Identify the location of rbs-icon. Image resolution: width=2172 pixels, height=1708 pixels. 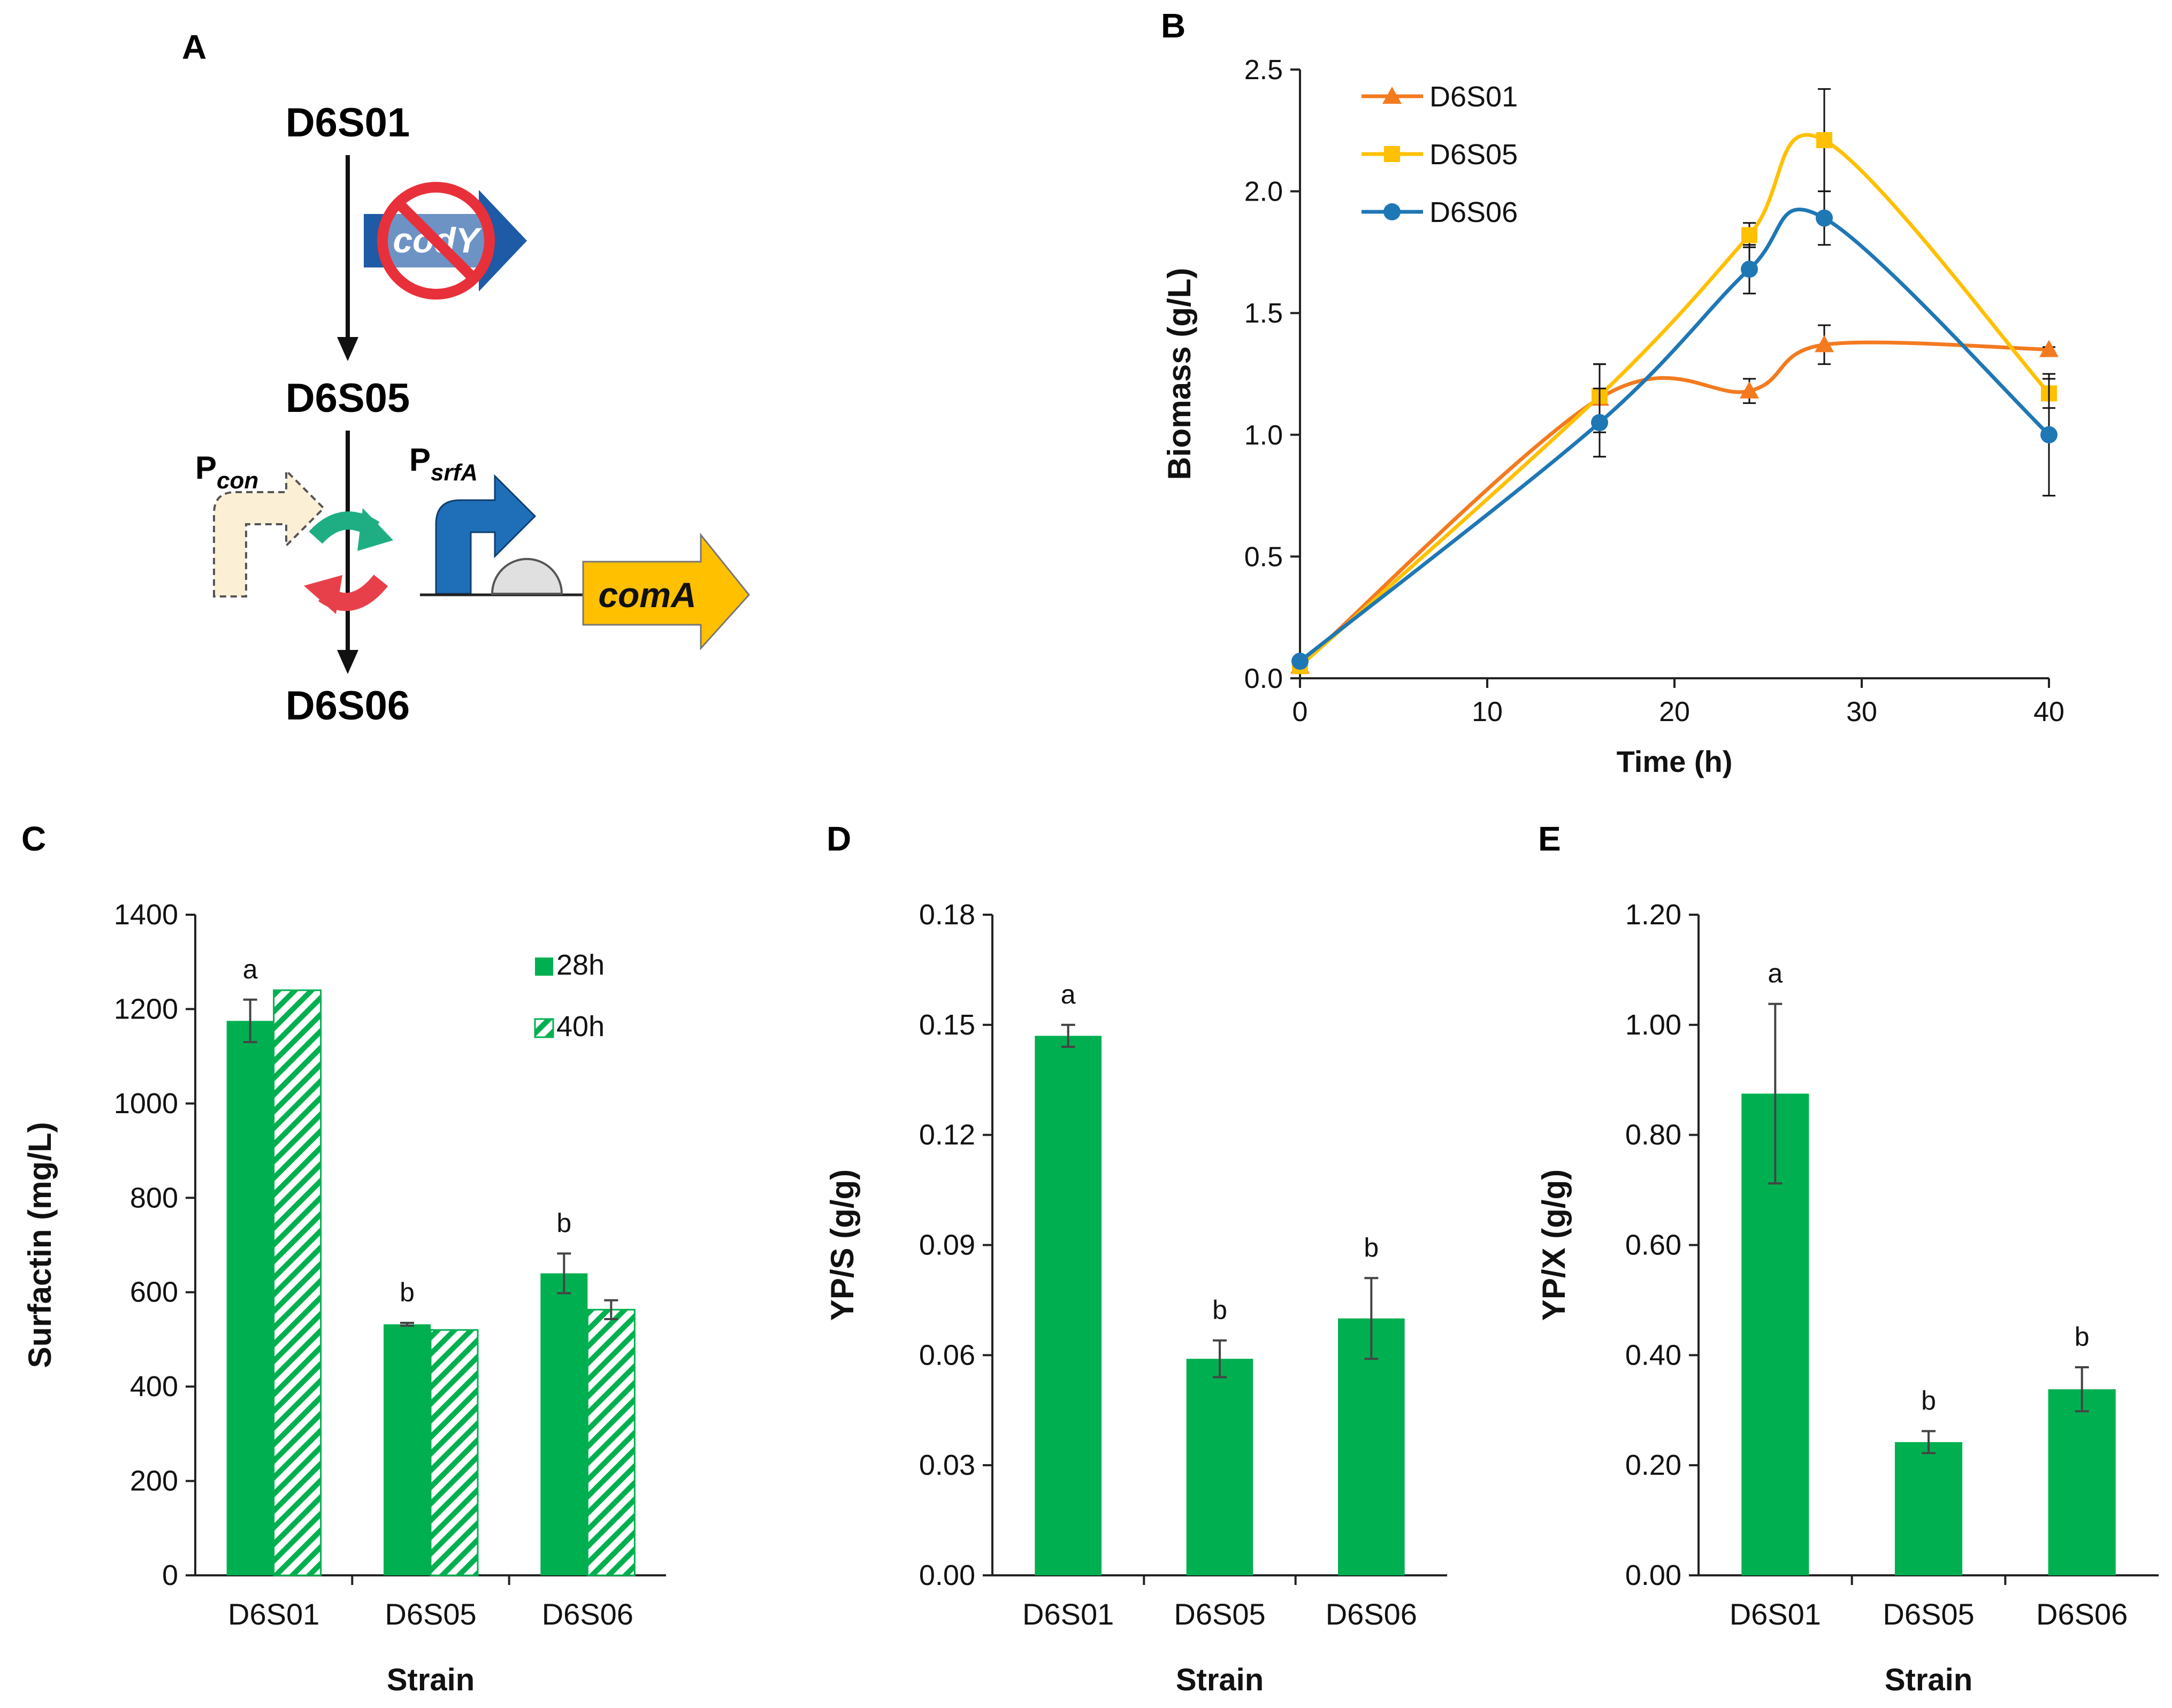
(527, 576).